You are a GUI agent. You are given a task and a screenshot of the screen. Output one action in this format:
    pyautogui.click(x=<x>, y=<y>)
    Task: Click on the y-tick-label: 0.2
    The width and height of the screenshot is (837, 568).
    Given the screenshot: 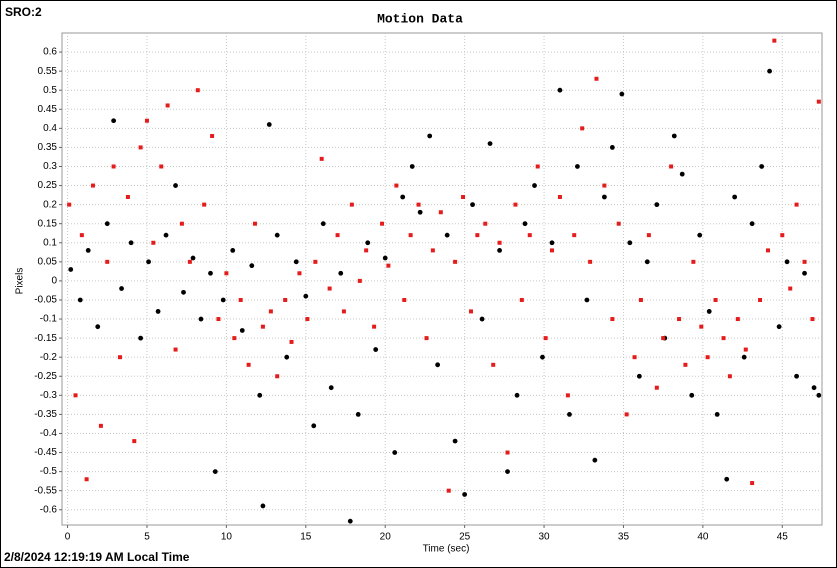 What is the action you would take?
    pyautogui.click(x=50, y=204)
    